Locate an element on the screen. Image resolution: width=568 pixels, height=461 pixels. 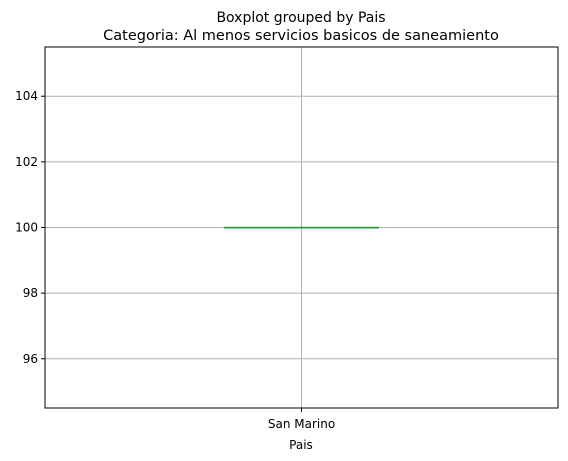
y-tick-layer: 96 98 100 102 104 is located at coordinates (30, 227).